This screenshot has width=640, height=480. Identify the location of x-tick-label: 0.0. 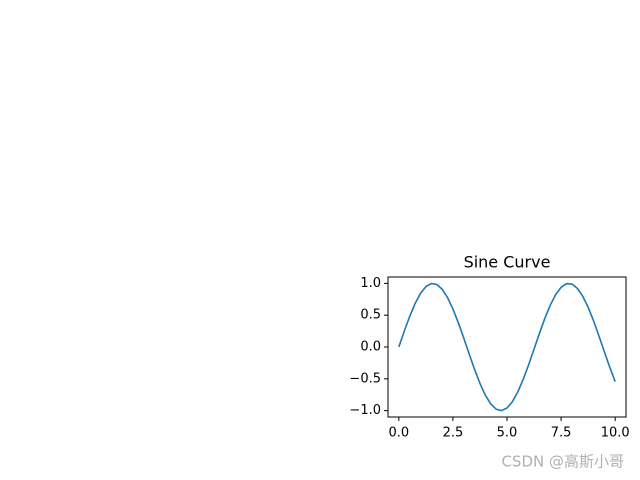
(398, 433).